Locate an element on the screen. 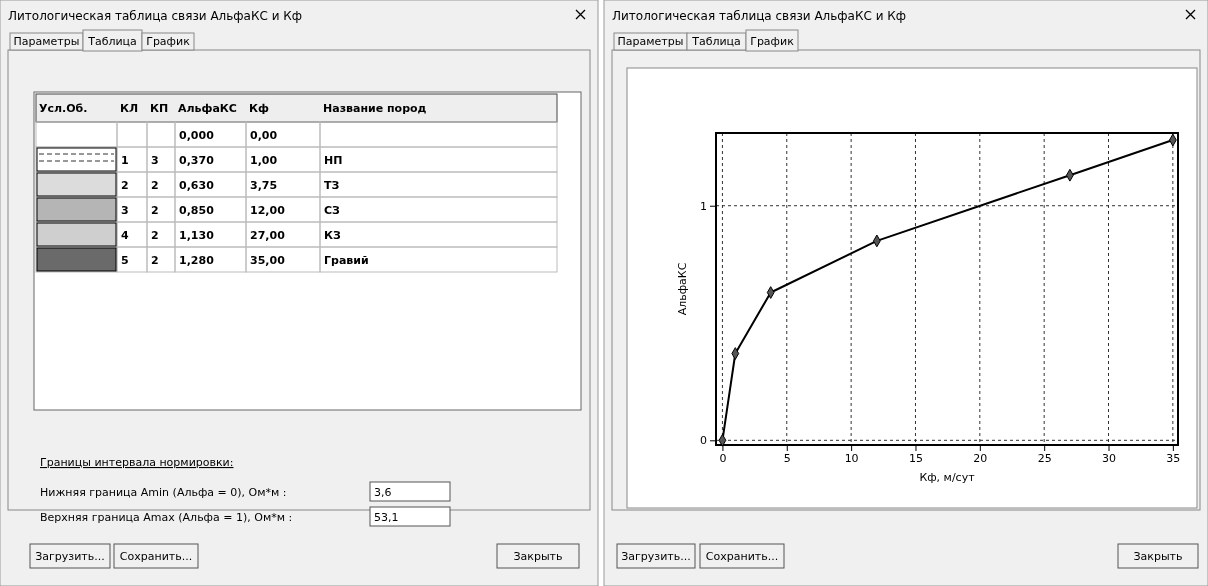 The width and height of the screenshot is (1208, 586). x-tick-label: 25 is located at coordinates (1044, 458).